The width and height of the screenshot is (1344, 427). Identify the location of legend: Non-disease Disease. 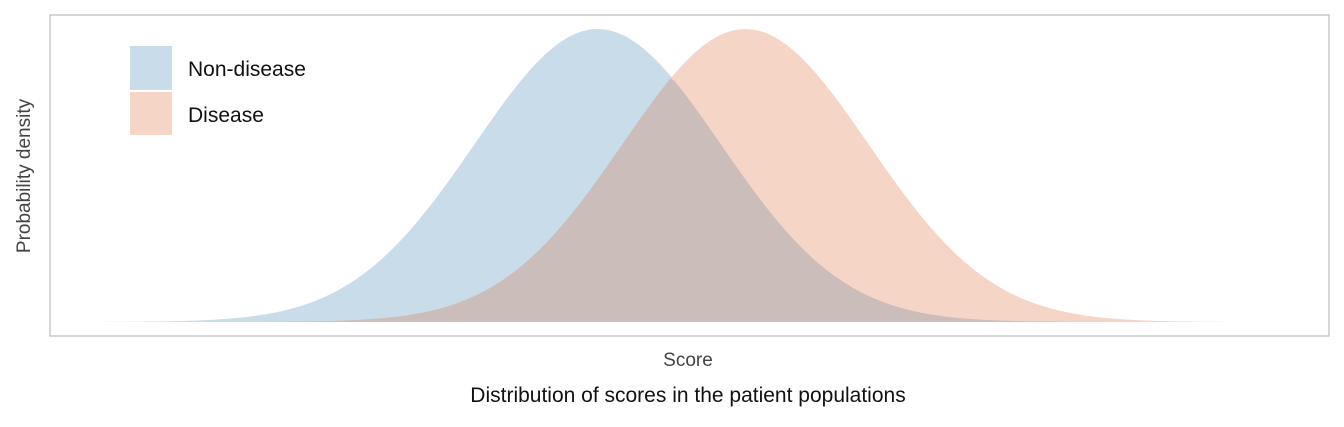
(218, 90).